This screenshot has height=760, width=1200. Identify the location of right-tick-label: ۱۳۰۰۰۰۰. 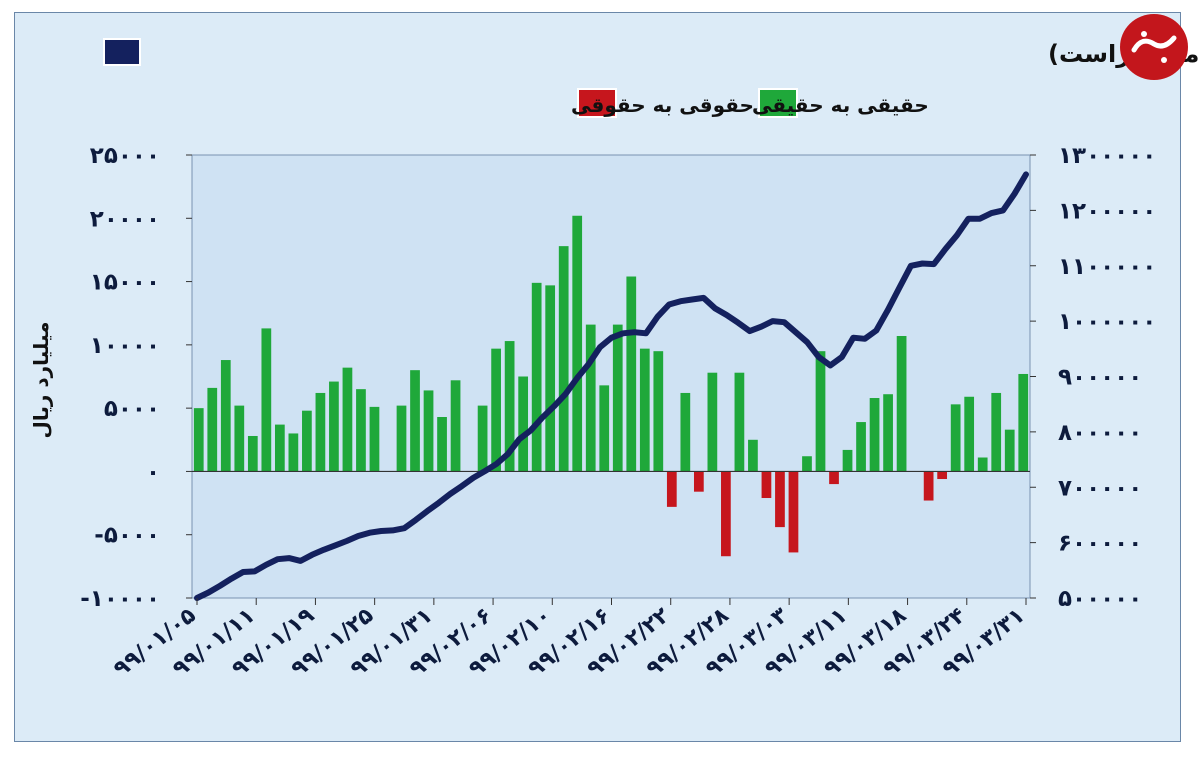
(1107, 156).